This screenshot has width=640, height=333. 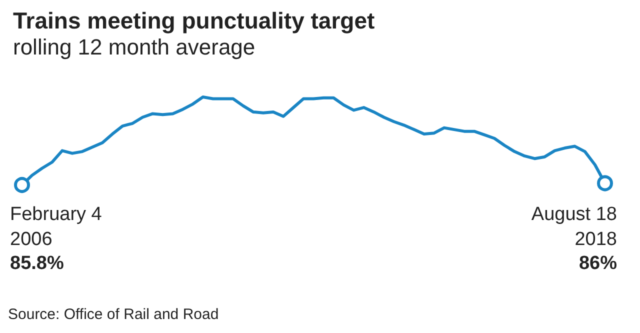 What do you see at coordinates (113, 314) in the screenshot?
I see `source-note: Source: Office of Rail and Road` at bounding box center [113, 314].